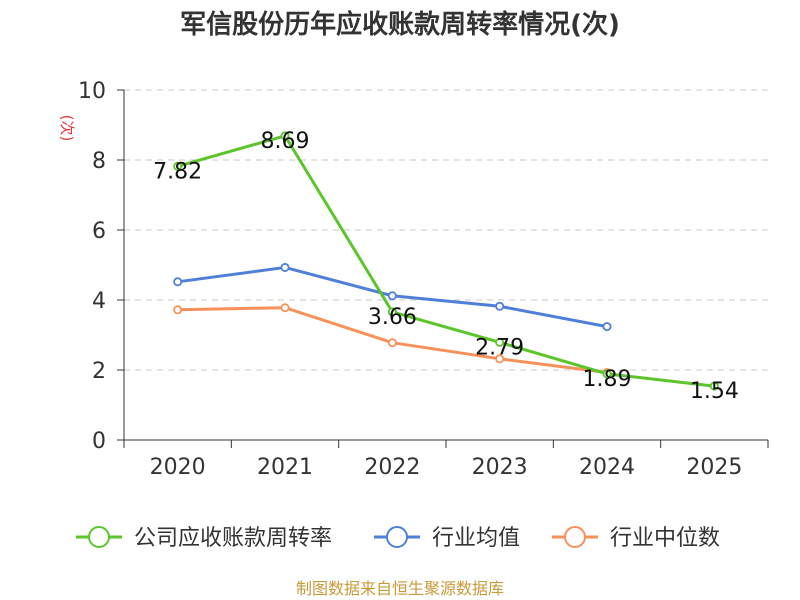 This screenshot has width=800, height=600. What do you see at coordinates (99, 231) in the screenshot?
I see `y-tick-label: 6` at bounding box center [99, 231].